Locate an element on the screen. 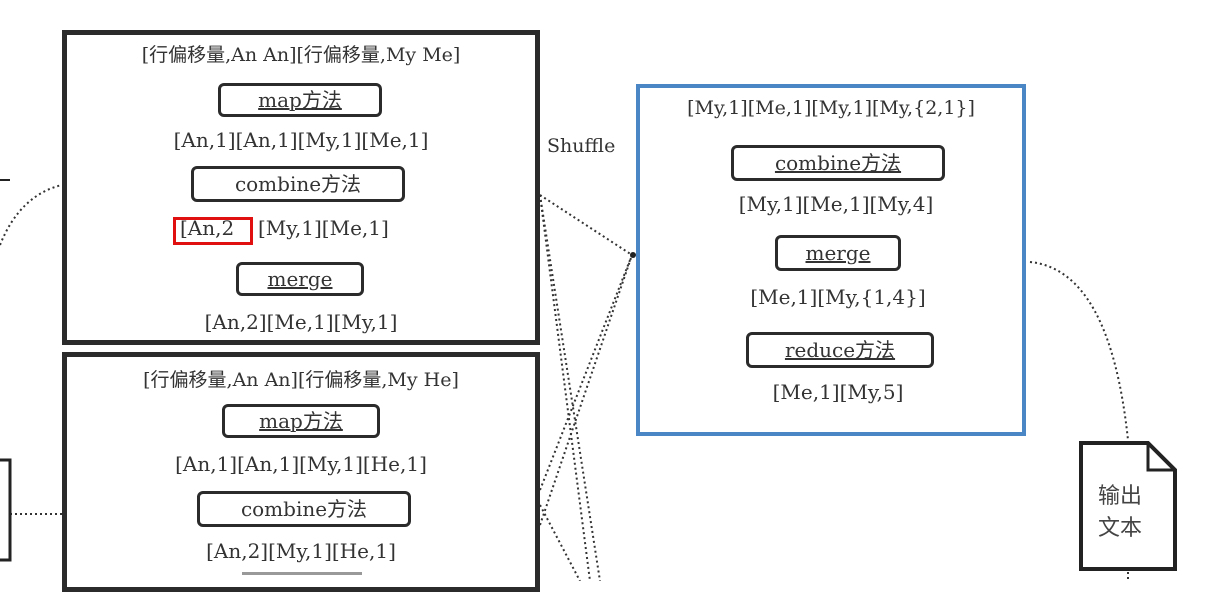  reducer-combine-button: combine方法 is located at coordinates (838, 163).